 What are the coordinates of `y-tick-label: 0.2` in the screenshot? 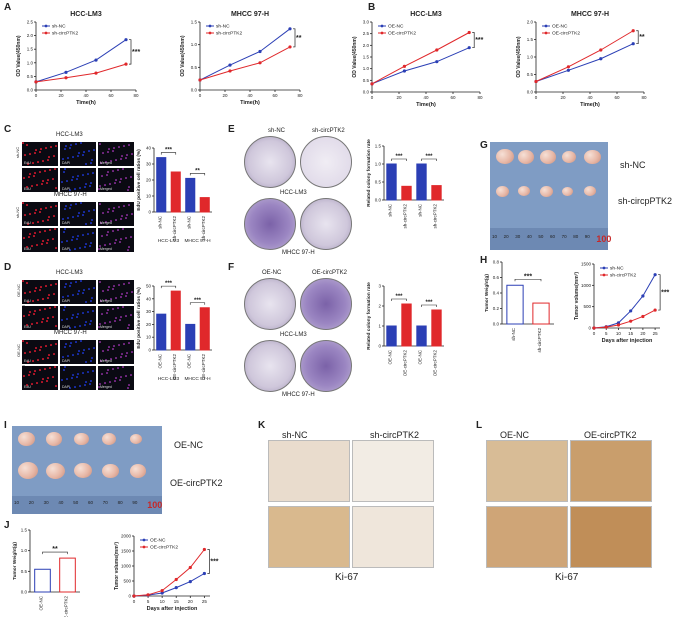 It's located at (496, 308).